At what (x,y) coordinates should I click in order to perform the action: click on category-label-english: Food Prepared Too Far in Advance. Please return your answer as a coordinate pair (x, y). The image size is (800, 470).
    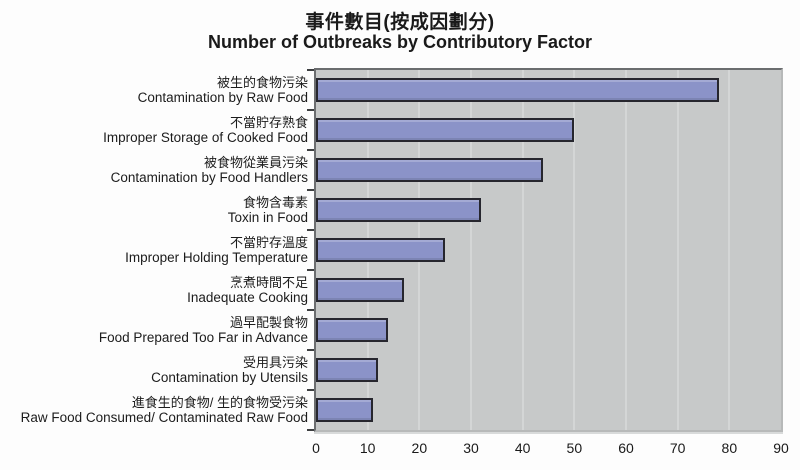
    Looking at the image, I should click on (203, 337).